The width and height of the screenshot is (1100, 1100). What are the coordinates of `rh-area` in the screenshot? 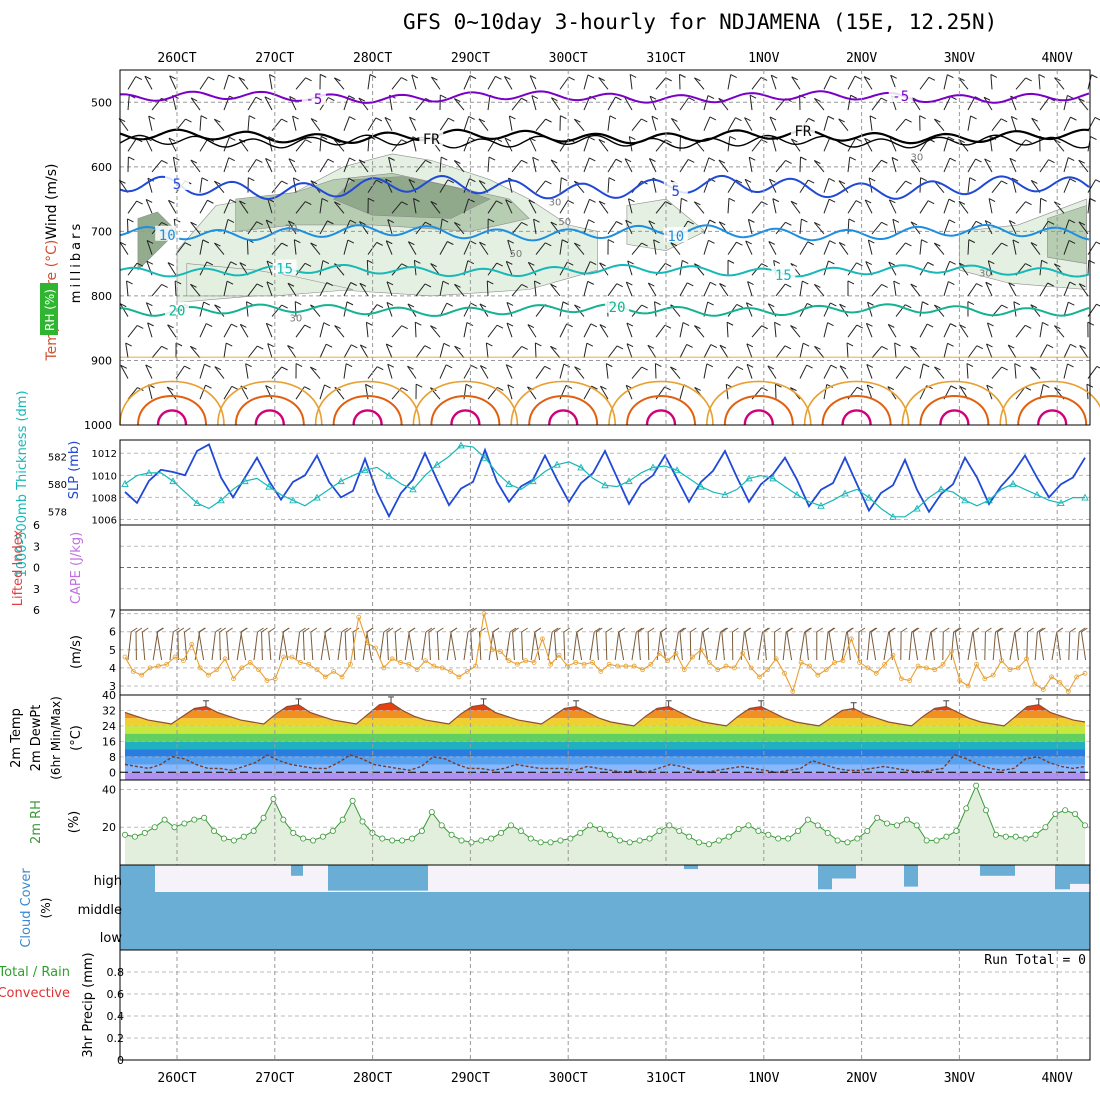 It's located at (605, 825).